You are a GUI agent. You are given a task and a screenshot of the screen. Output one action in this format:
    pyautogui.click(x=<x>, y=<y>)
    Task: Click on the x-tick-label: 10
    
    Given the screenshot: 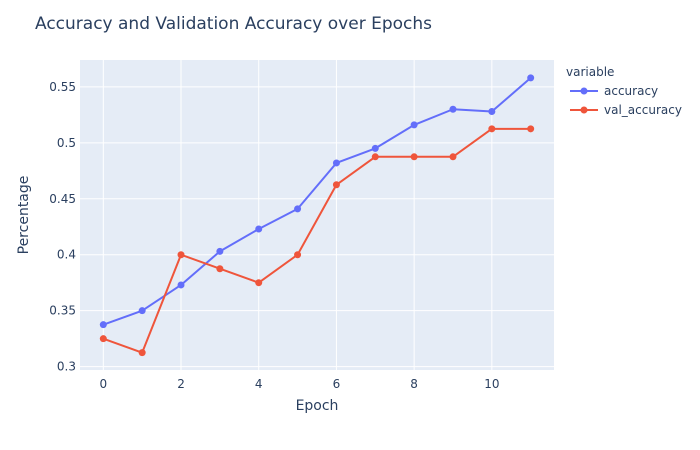 What is the action you would take?
    pyautogui.click(x=491, y=384)
    